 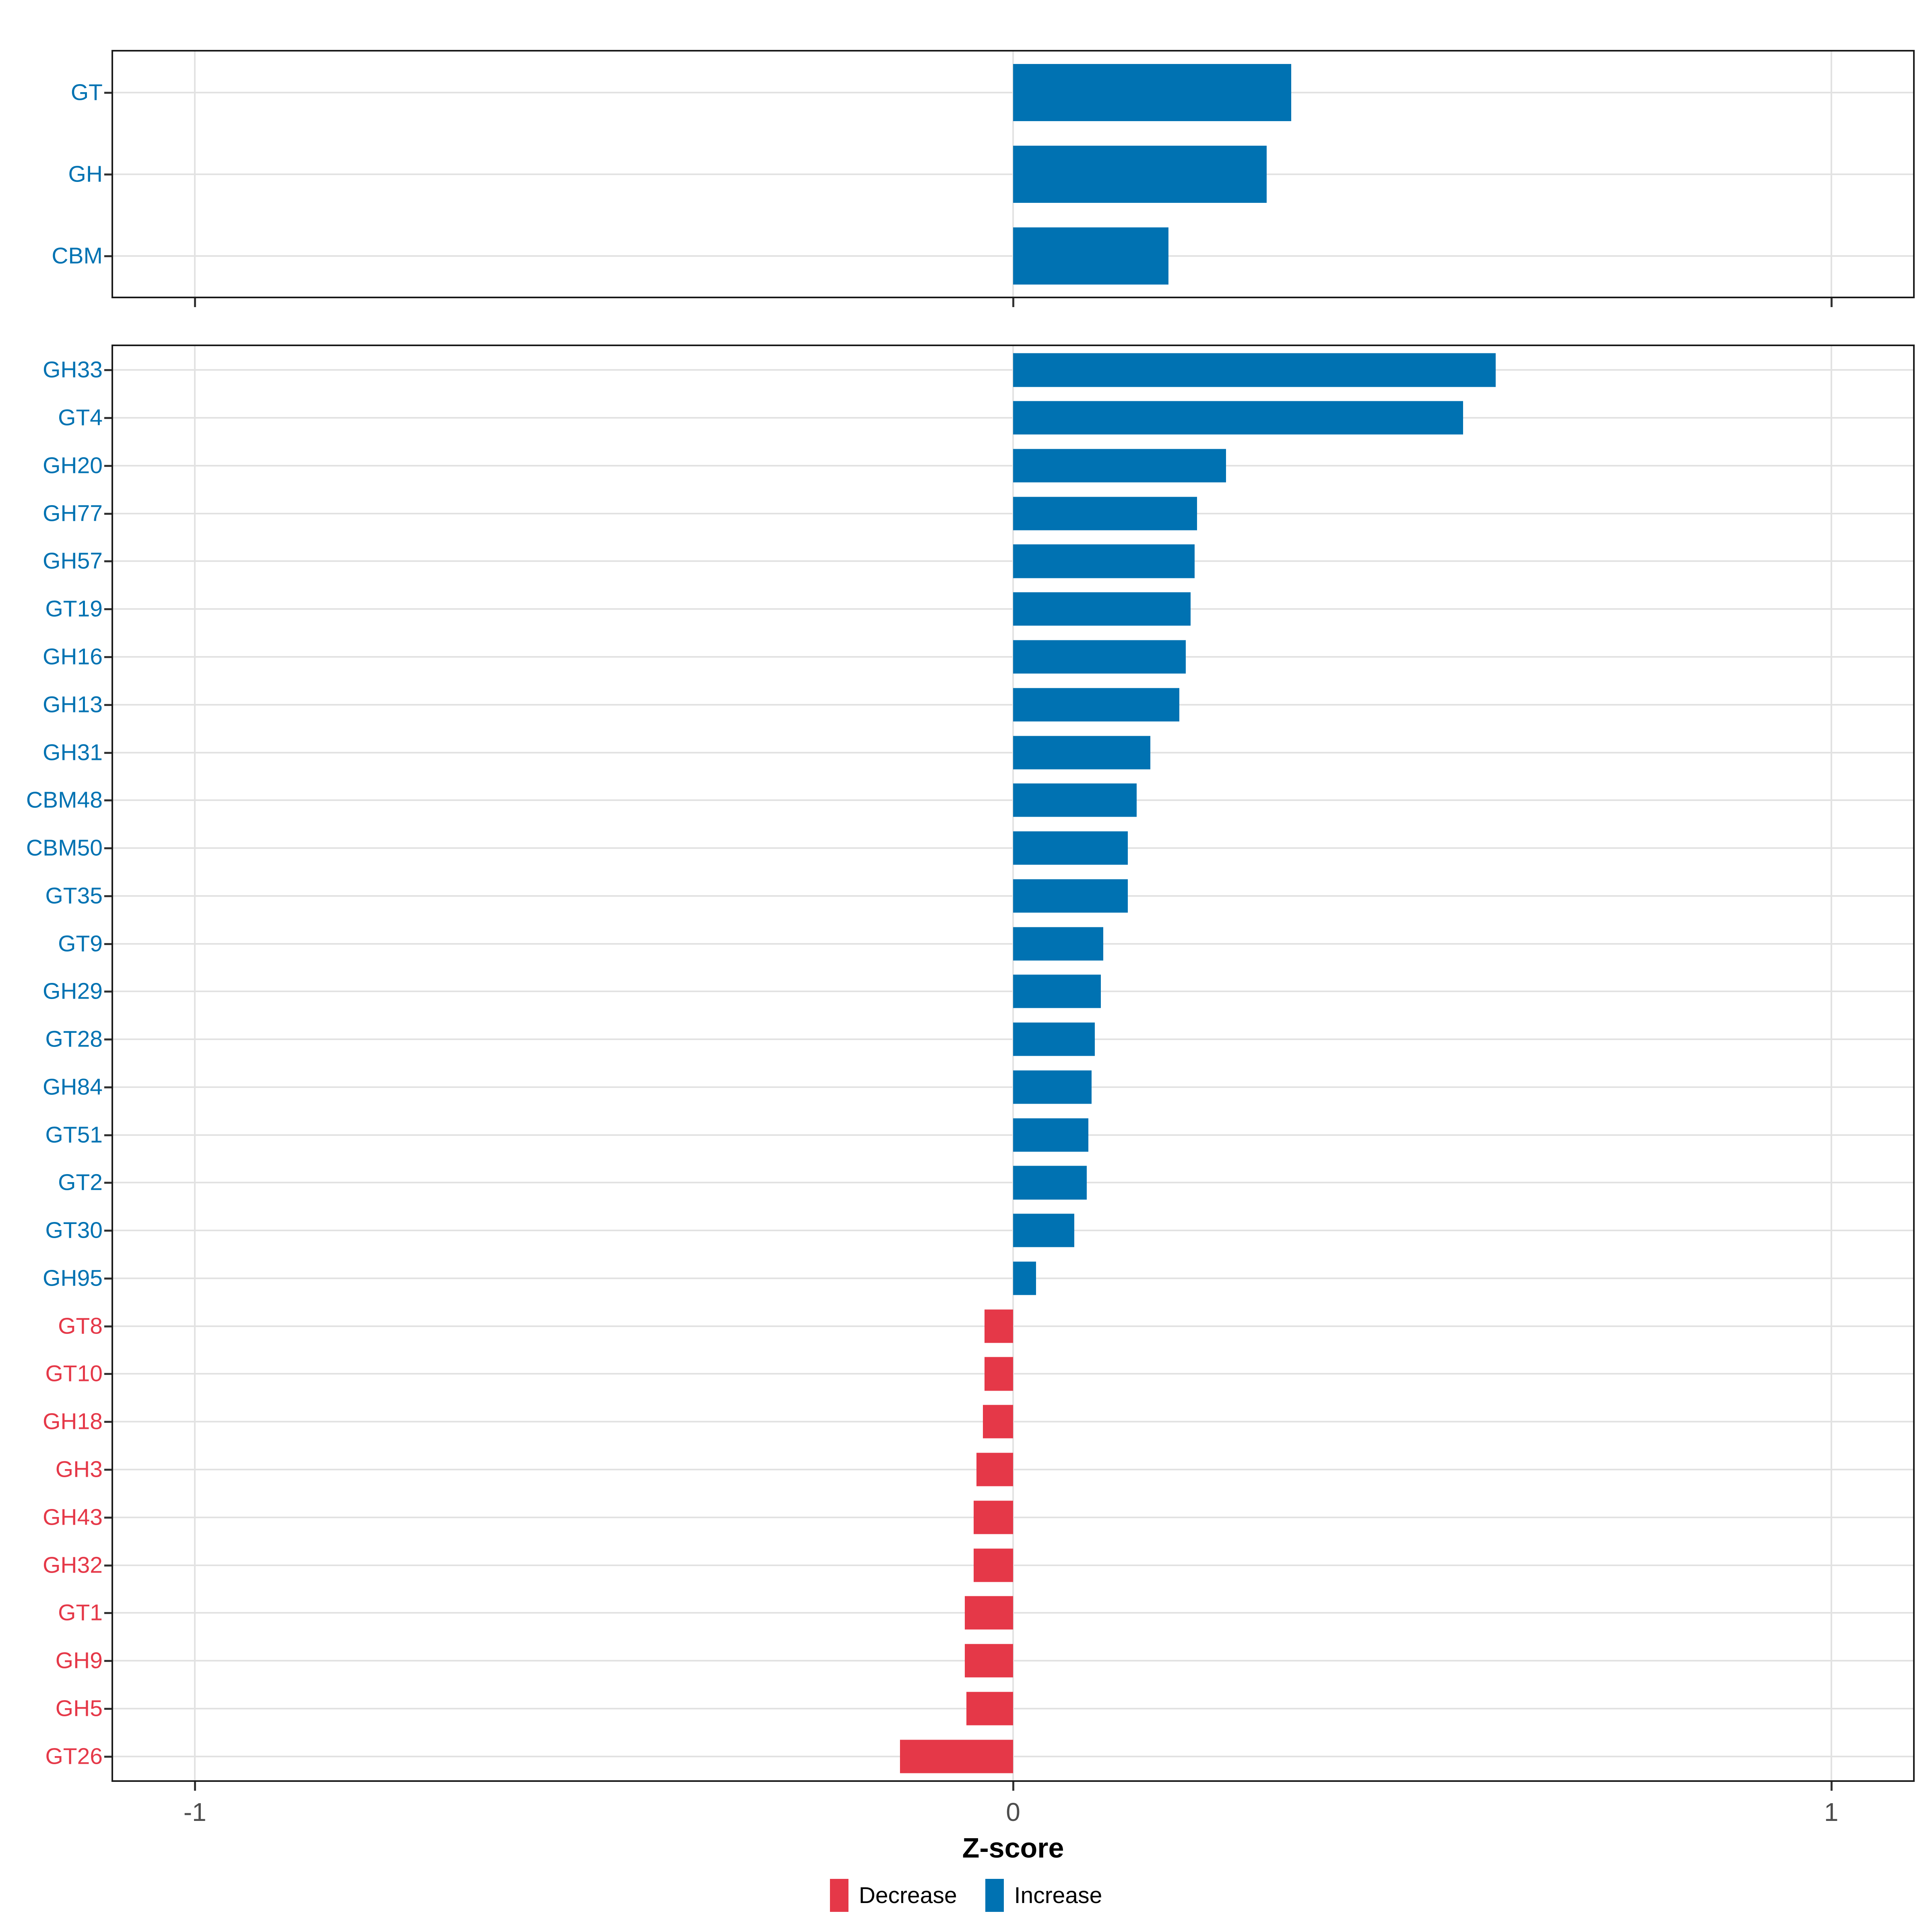 I want to click on y-tick-GT51, so click(x=107, y=1135).